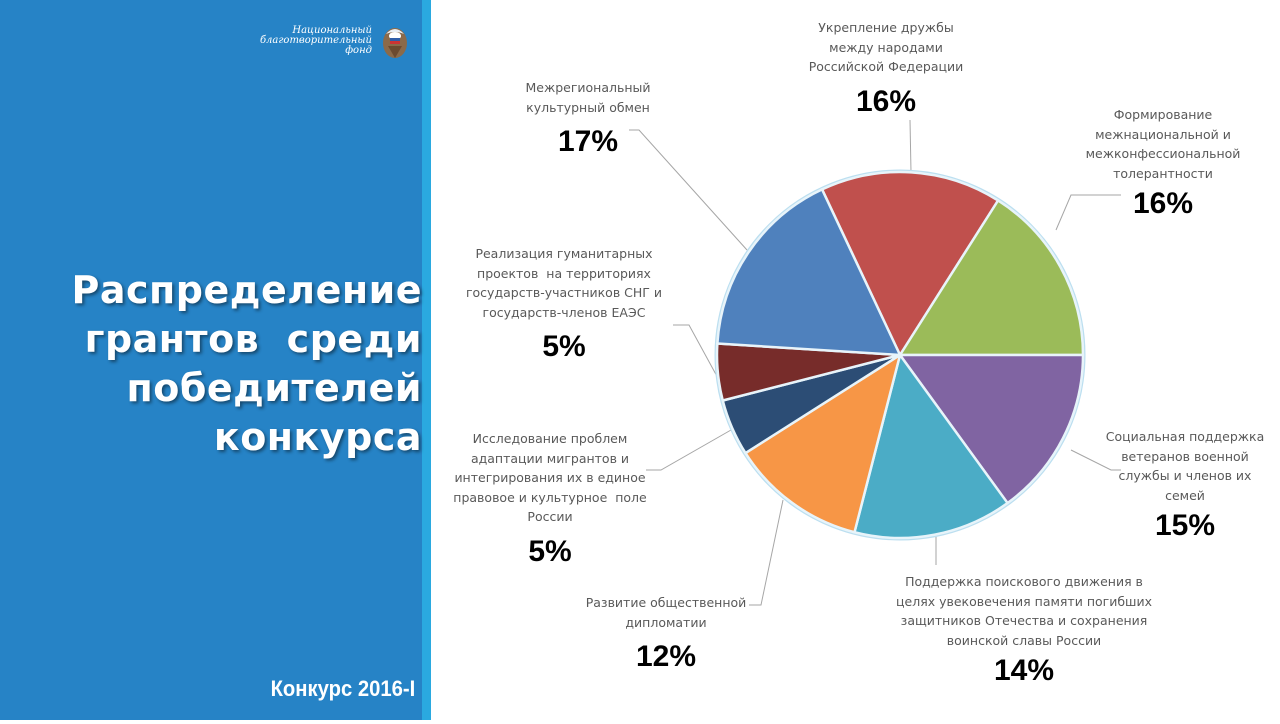  What do you see at coordinates (1185, 436) in the screenshot?
I see `label-line: Социальная поддержка` at bounding box center [1185, 436].